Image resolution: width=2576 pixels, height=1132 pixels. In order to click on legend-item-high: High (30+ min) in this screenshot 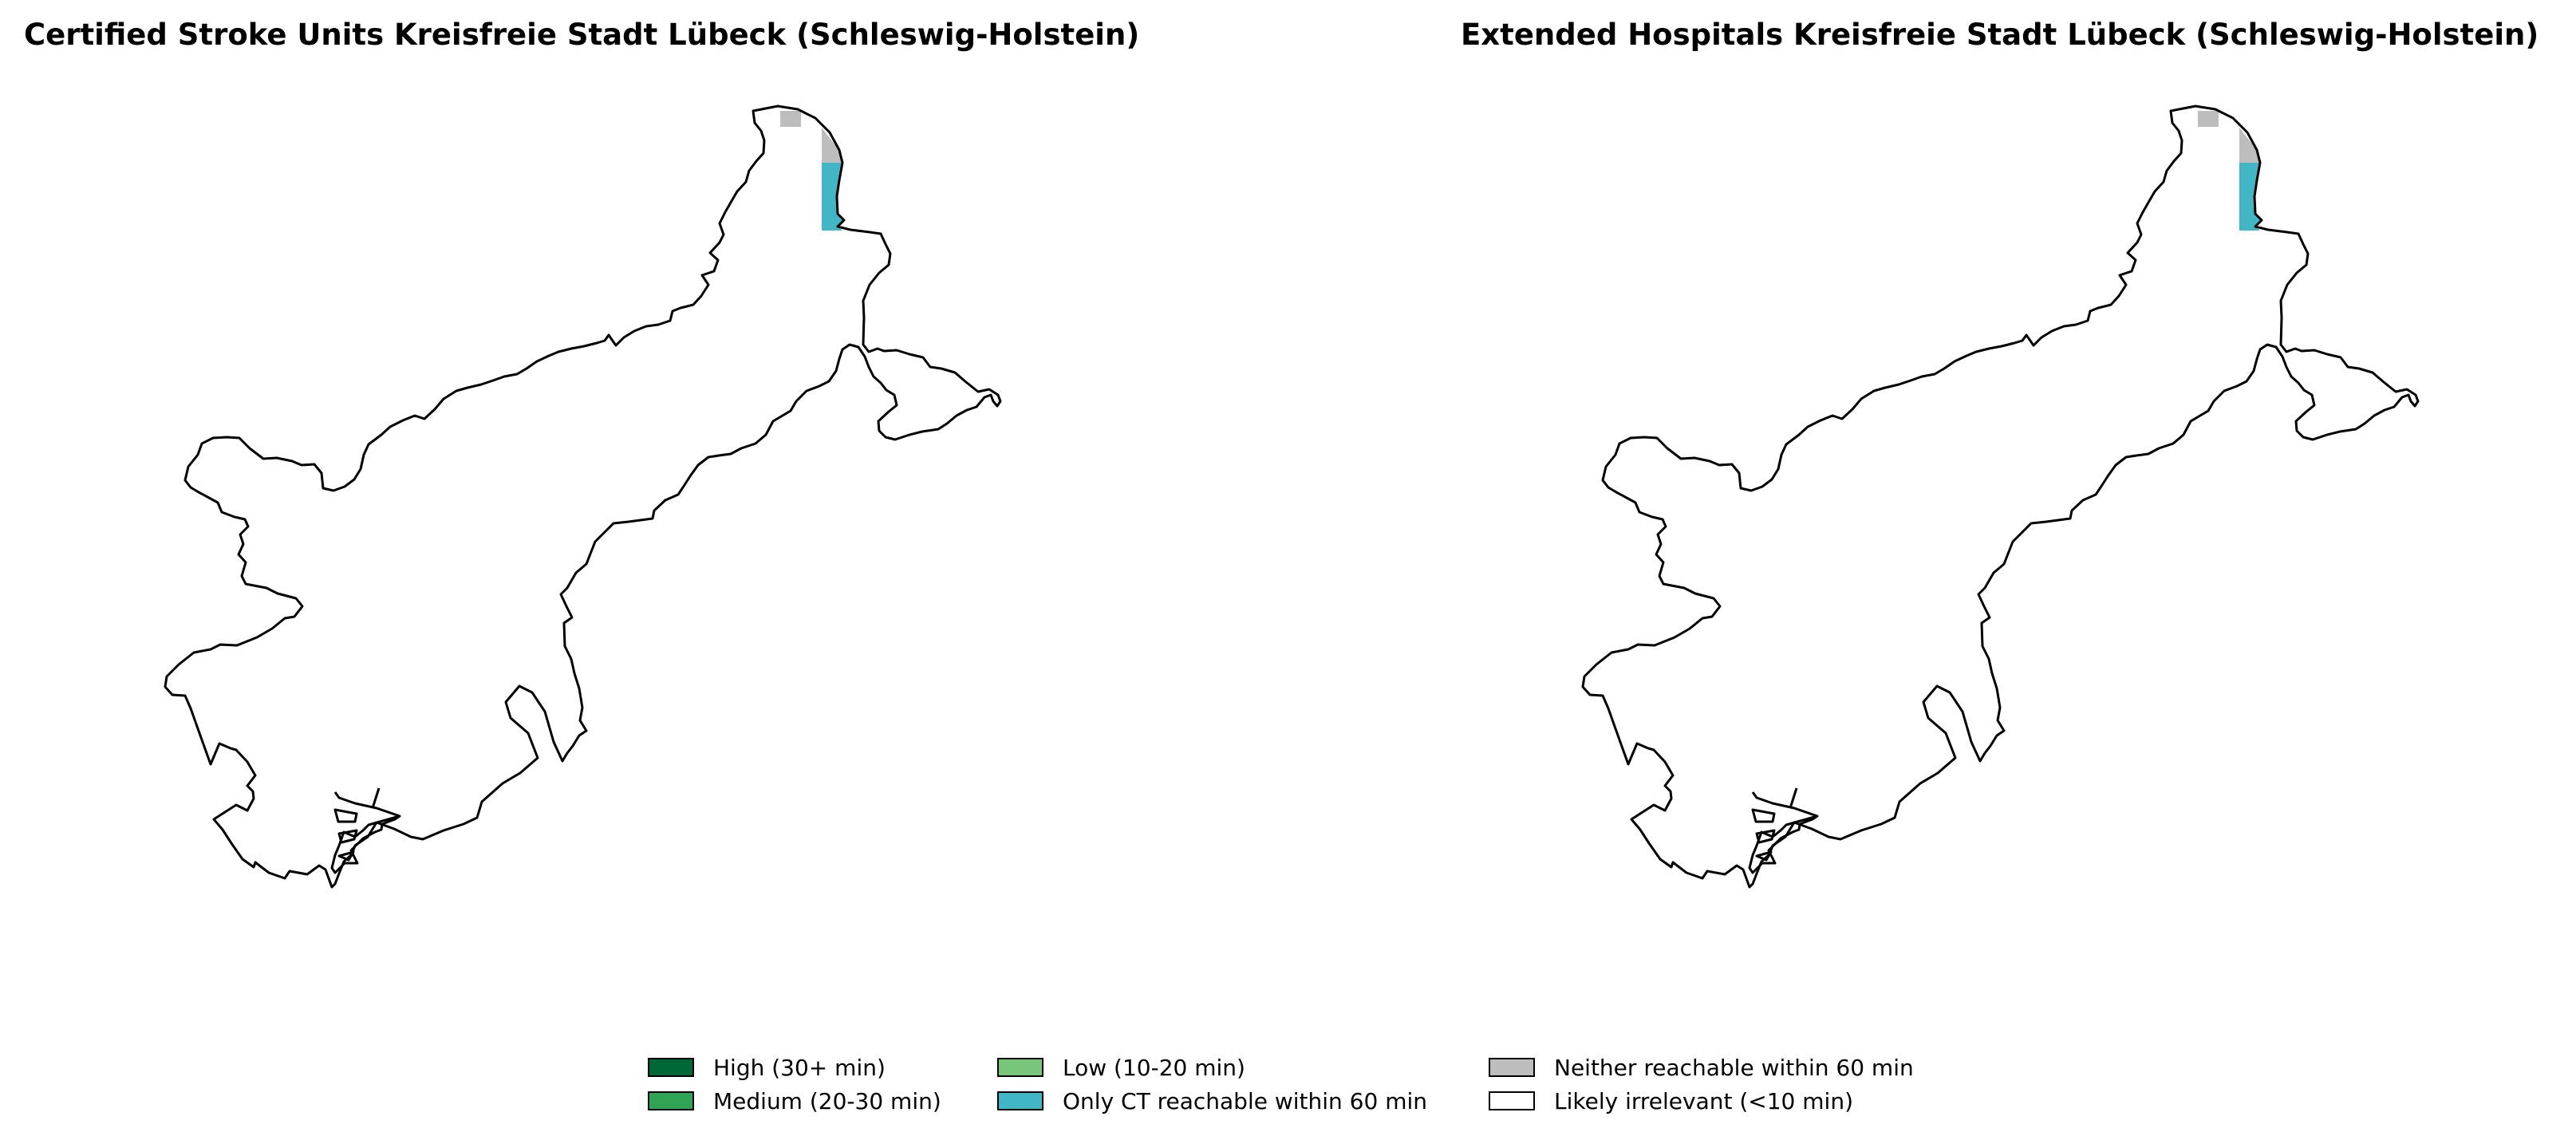, I will do `click(767, 1067)`.